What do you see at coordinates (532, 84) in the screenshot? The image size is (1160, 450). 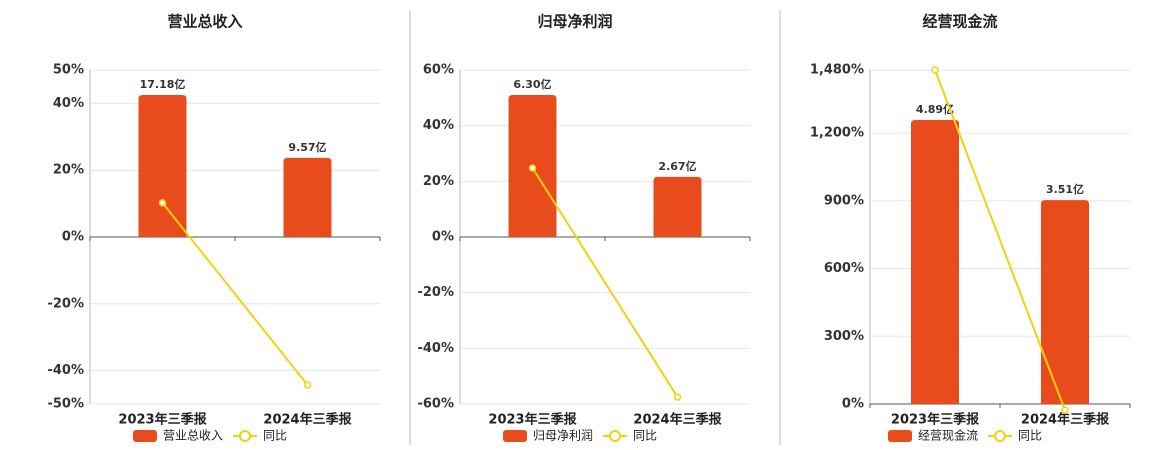 I see `value-label: 6.30亿` at bounding box center [532, 84].